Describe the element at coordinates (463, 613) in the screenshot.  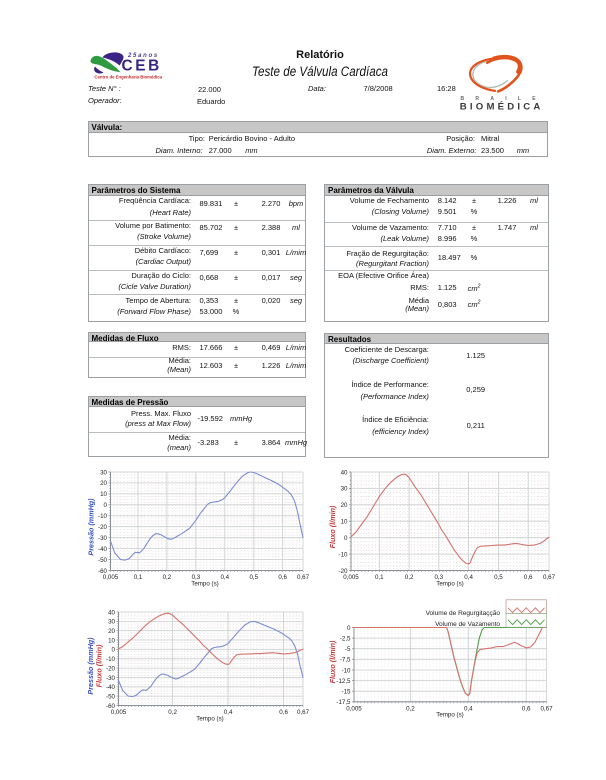
I see `svg-text: Volume de Regurgitaçção` at that location.